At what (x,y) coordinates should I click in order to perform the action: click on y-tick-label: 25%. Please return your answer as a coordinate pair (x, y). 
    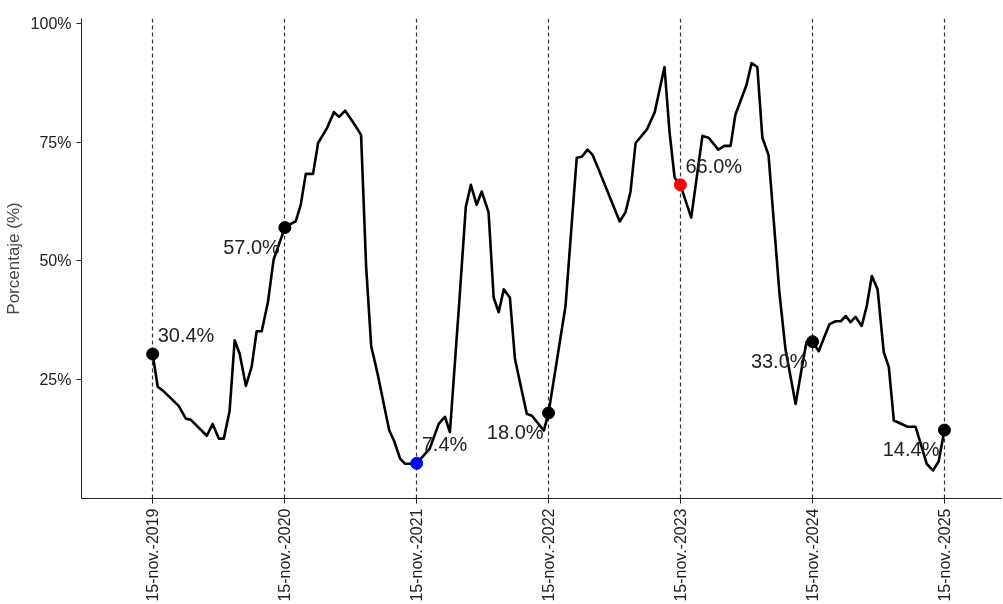
    Looking at the image, I should click on (55, 380).